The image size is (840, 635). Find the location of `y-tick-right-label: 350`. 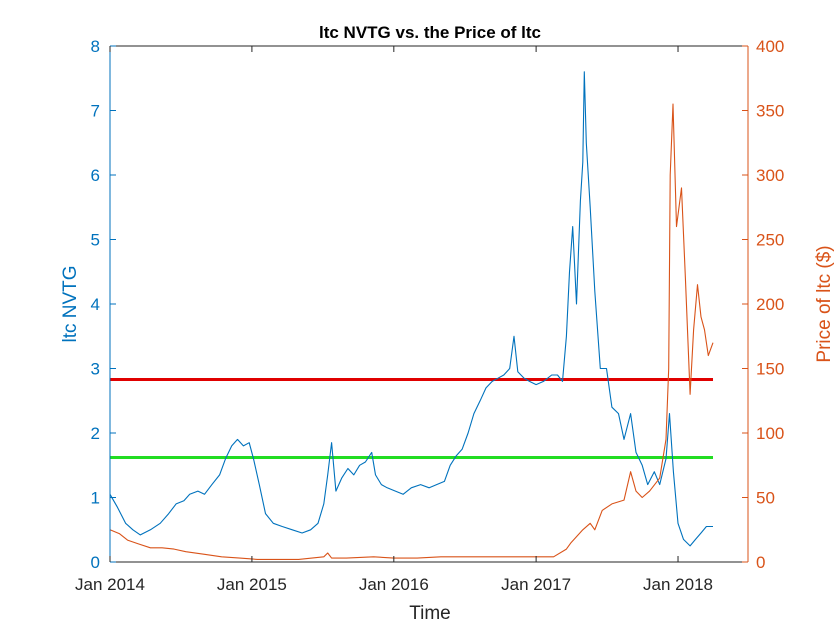

y-tick-right-label: 350 is located at coordinates (770, 111).